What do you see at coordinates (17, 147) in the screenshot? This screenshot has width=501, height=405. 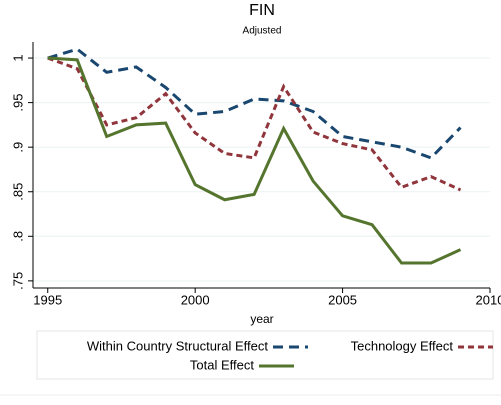 I see `y-tick-label: .9` at bounding box center [17, 147].